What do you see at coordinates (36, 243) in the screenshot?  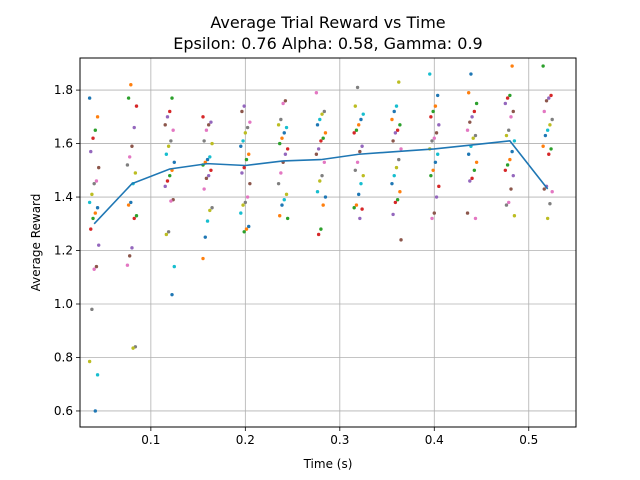 I see `y-axis-label: Average Reward` at bounding box center [36, 243].